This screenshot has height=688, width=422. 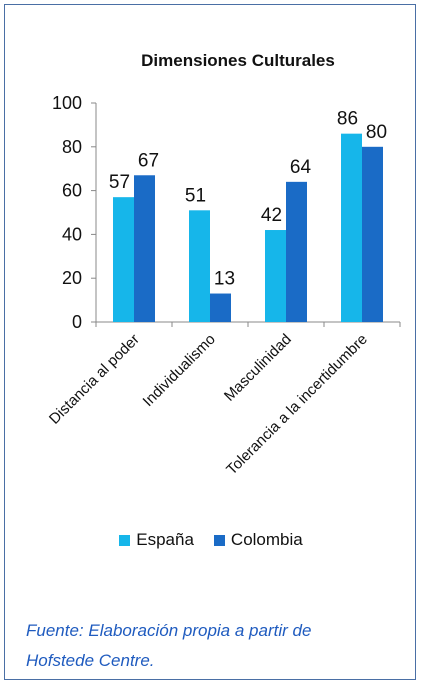 I want to click on data-label-colombia: 67, so click(x=148, y=160).